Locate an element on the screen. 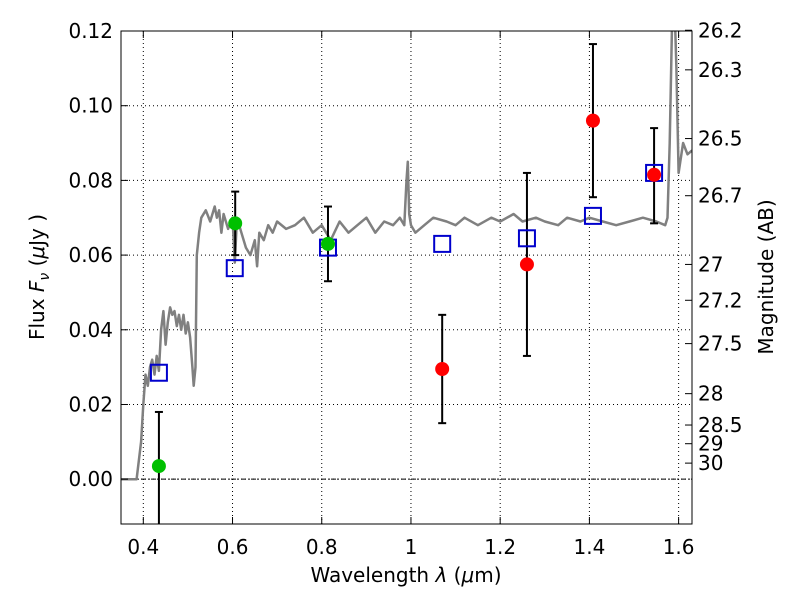  y-axis-label-F: F is located at coordinates (37, 286).